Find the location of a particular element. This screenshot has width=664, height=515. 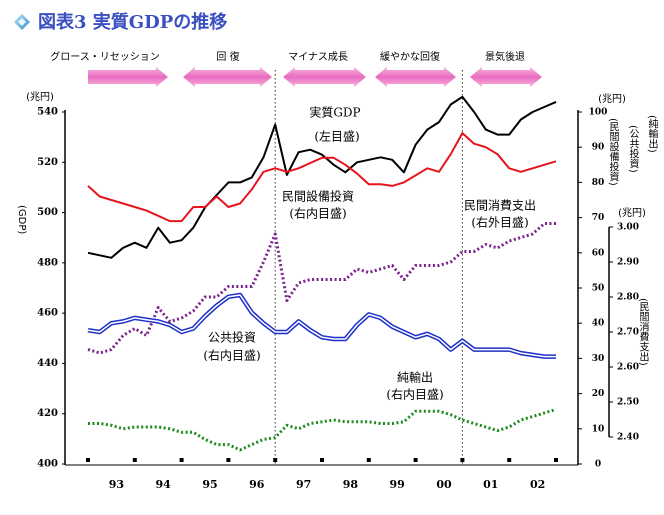

phase-arrows is located at coordinates (315, 77).